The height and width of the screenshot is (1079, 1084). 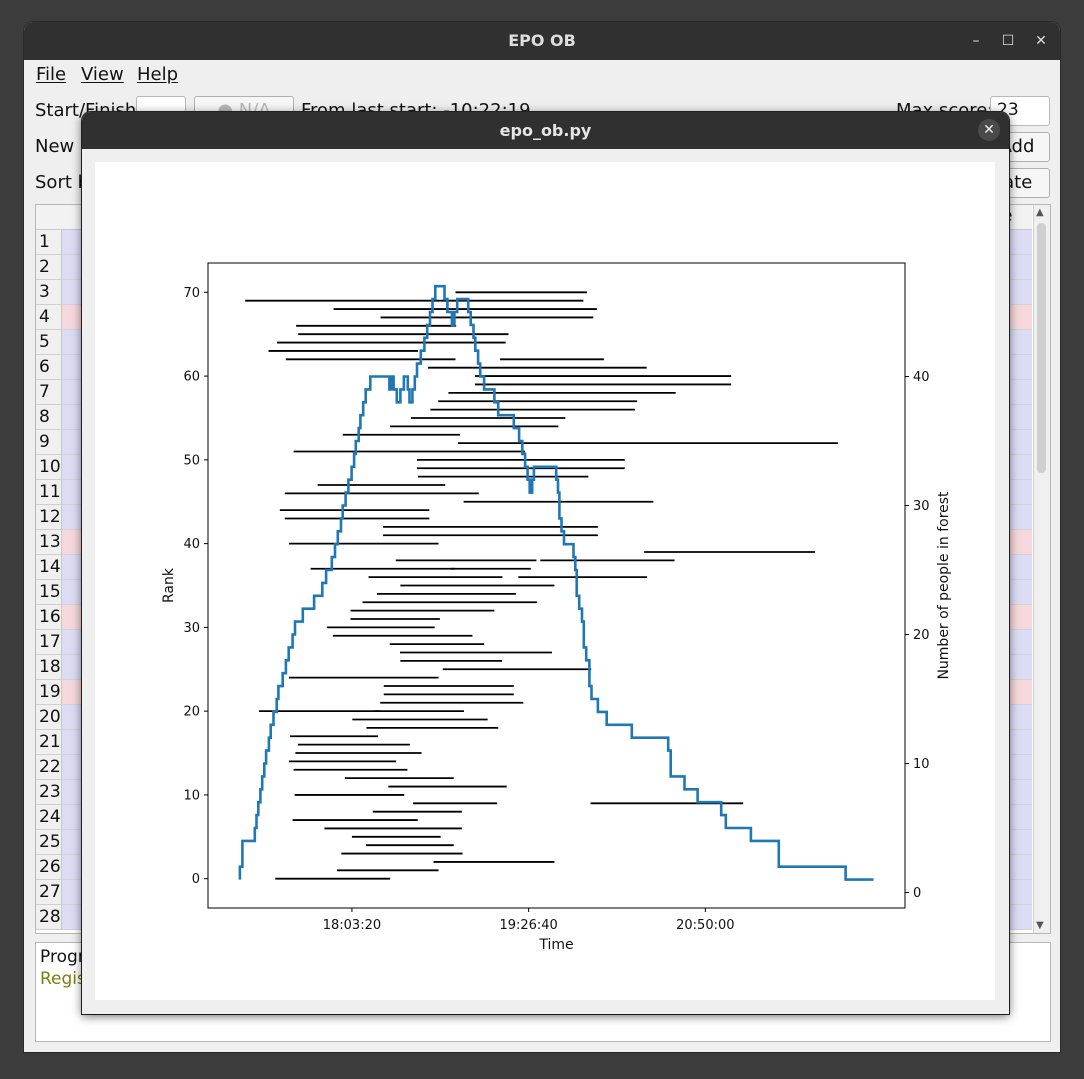 I want to click on y-left-tick-label: 70, so click(x=191, y=293).